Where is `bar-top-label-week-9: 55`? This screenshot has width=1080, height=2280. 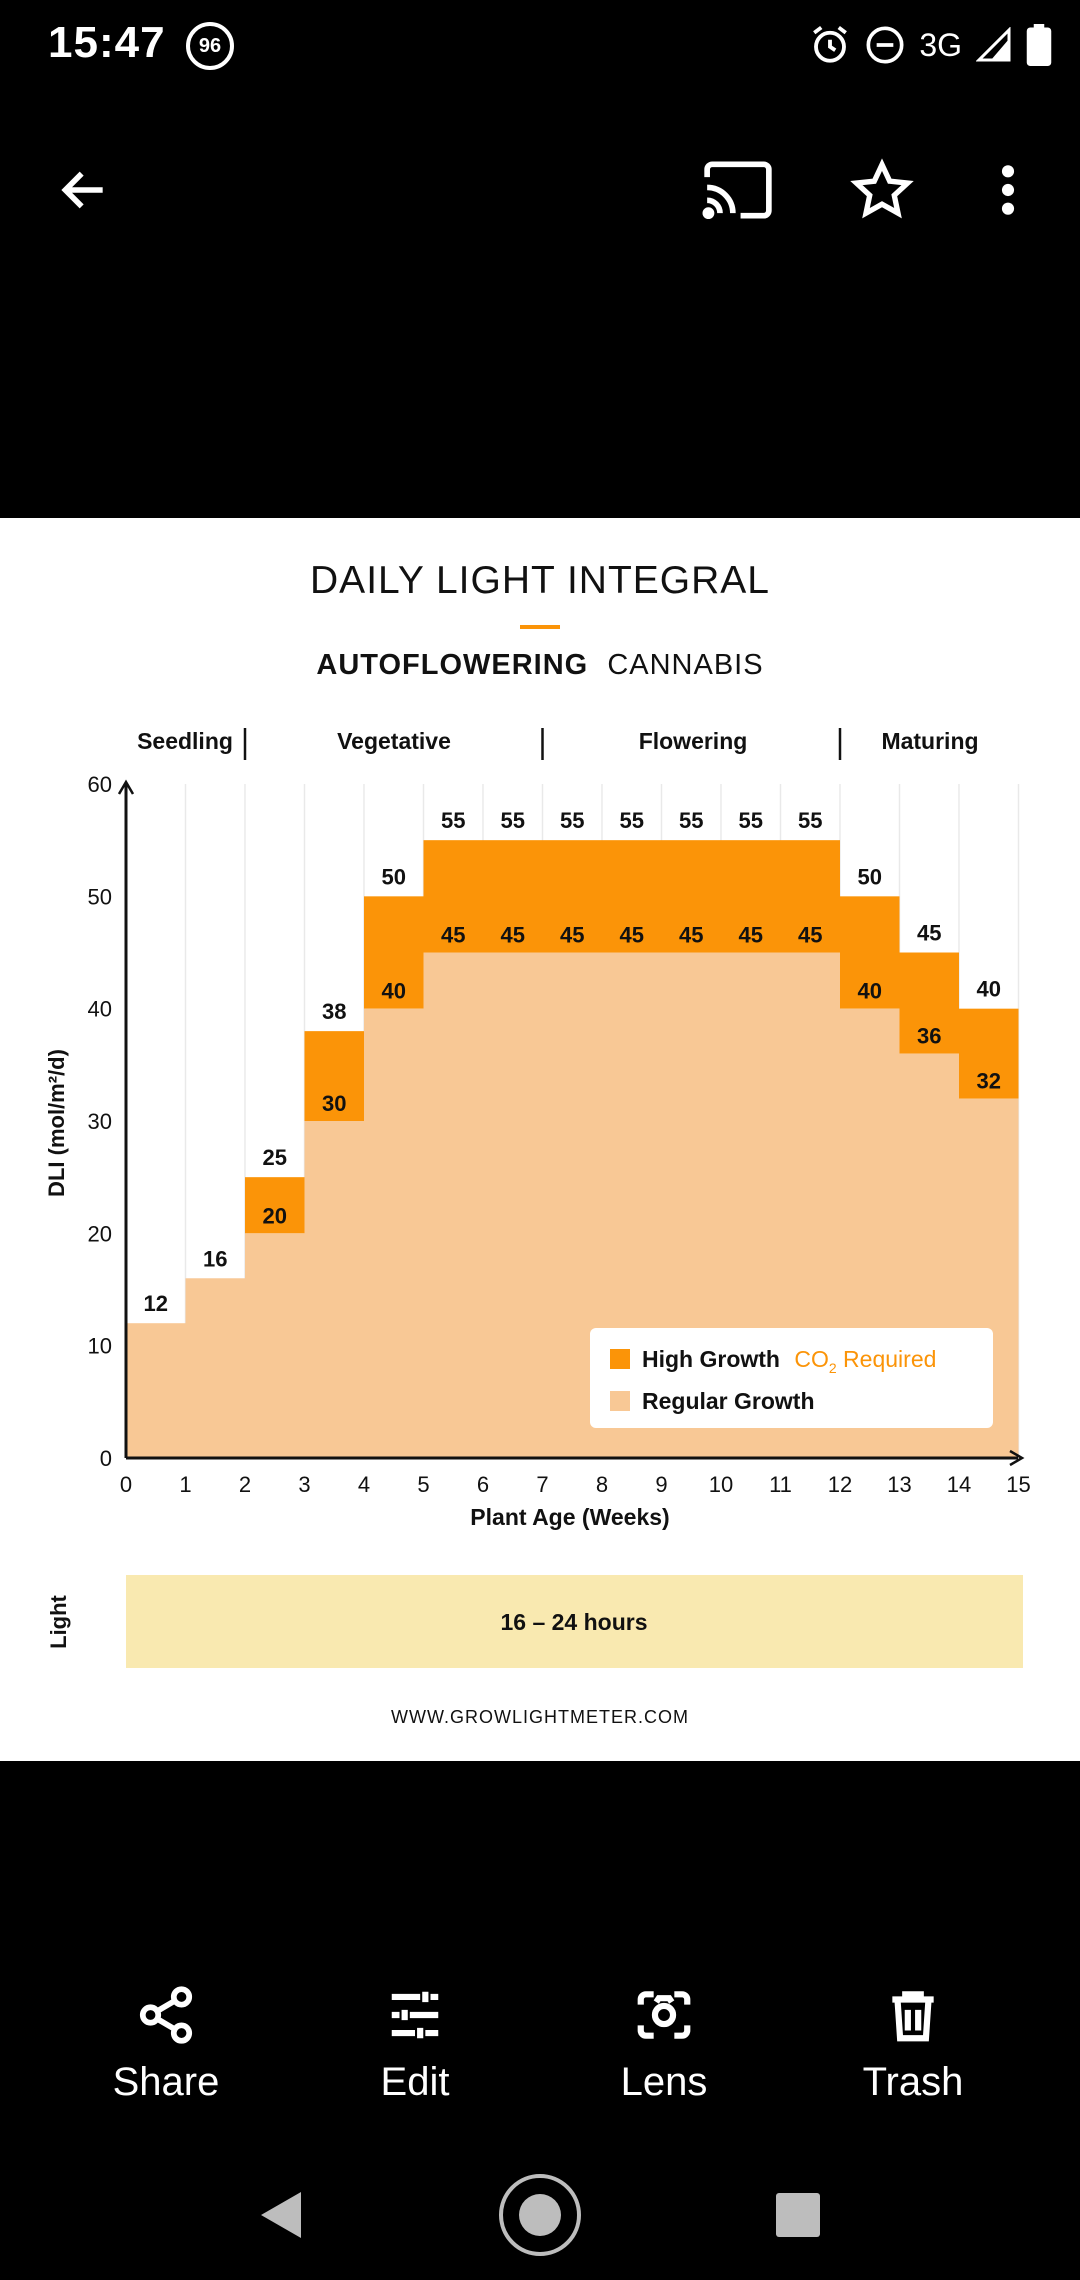 bar-top-label-week-9: 55 is located at coordinates (691, 820).